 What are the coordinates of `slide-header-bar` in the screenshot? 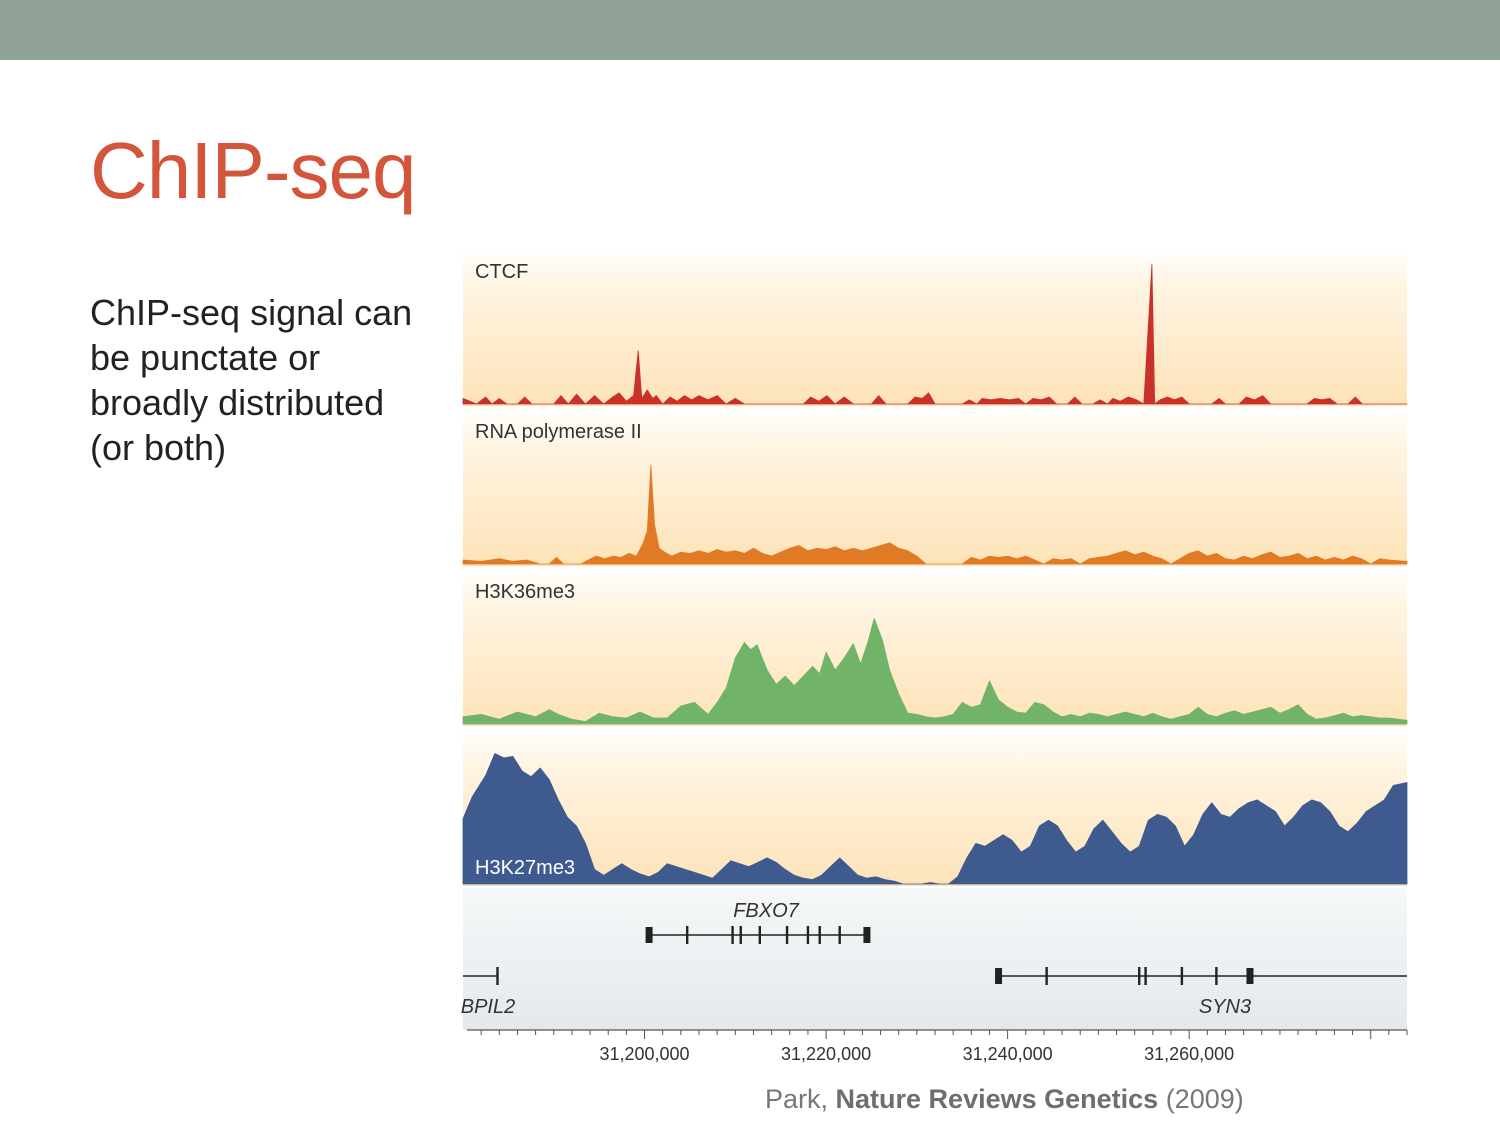 It's located at (750, 30).